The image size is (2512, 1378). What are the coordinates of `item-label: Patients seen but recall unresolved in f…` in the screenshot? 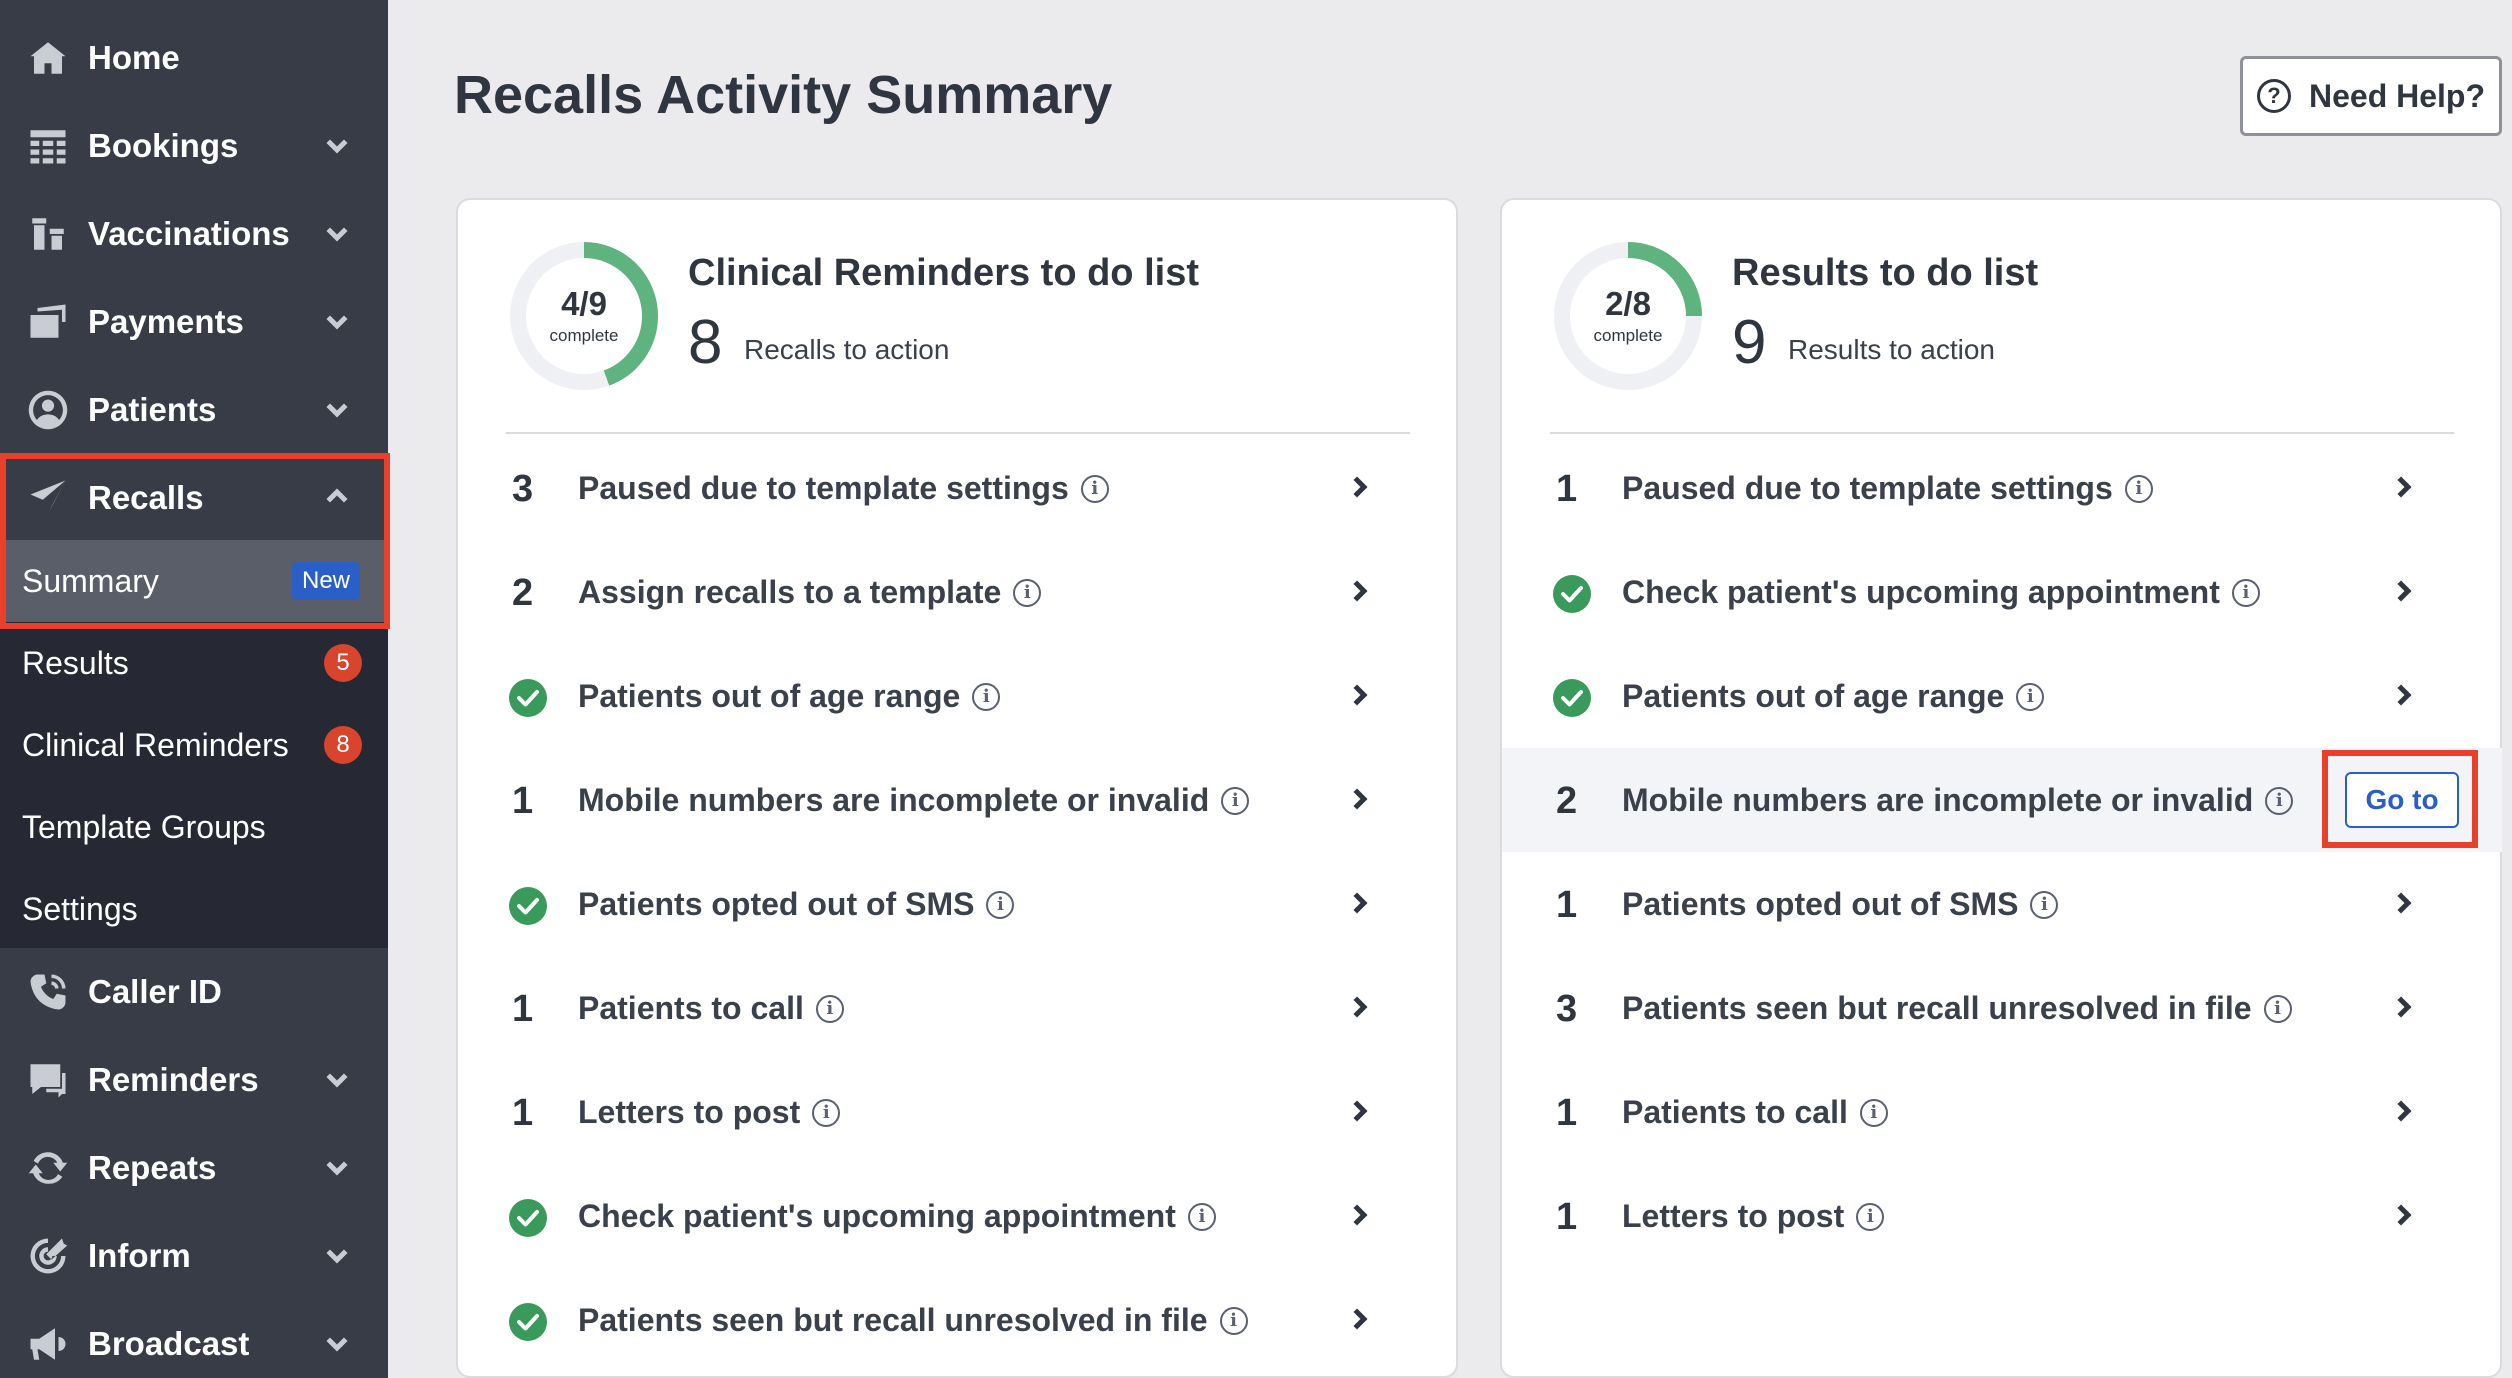 It's located at (913, 1320).